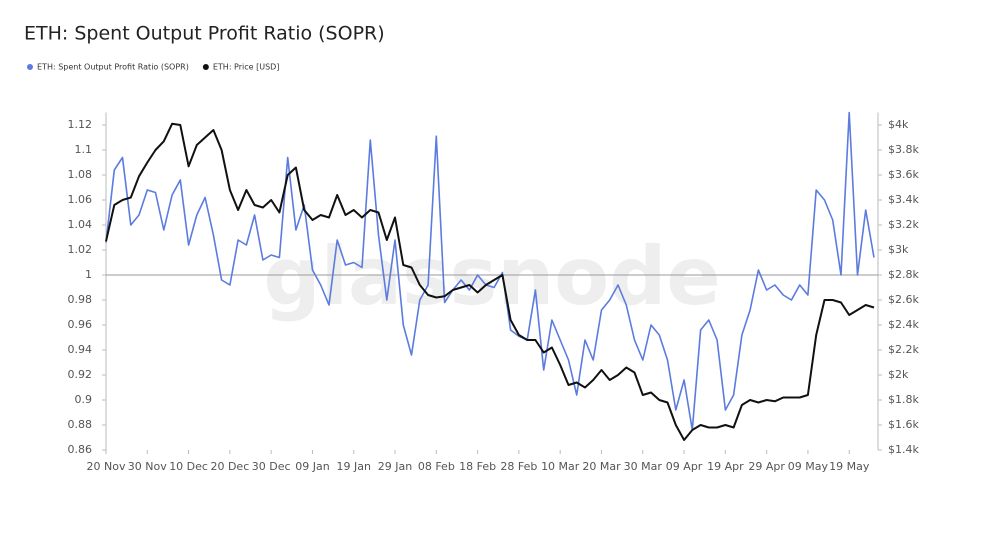  I want to click on y2-tick-label: $1.4k, so click(903, 449).